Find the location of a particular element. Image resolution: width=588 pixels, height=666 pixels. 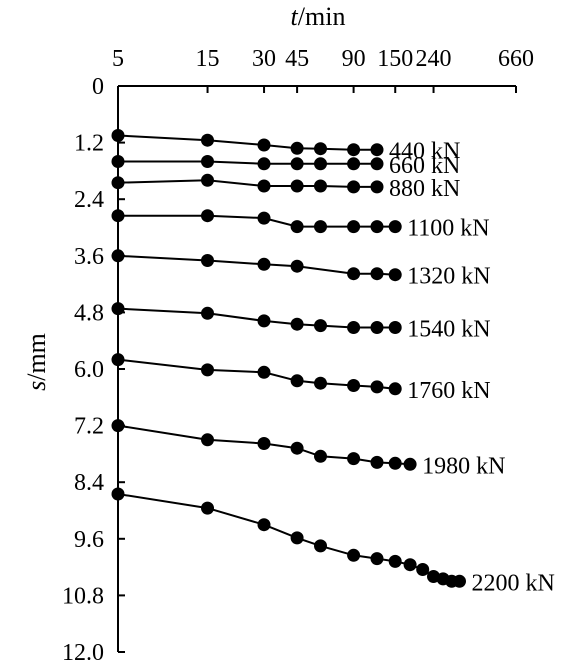

series-label: 440 kN is located at coordinates (424, 152).